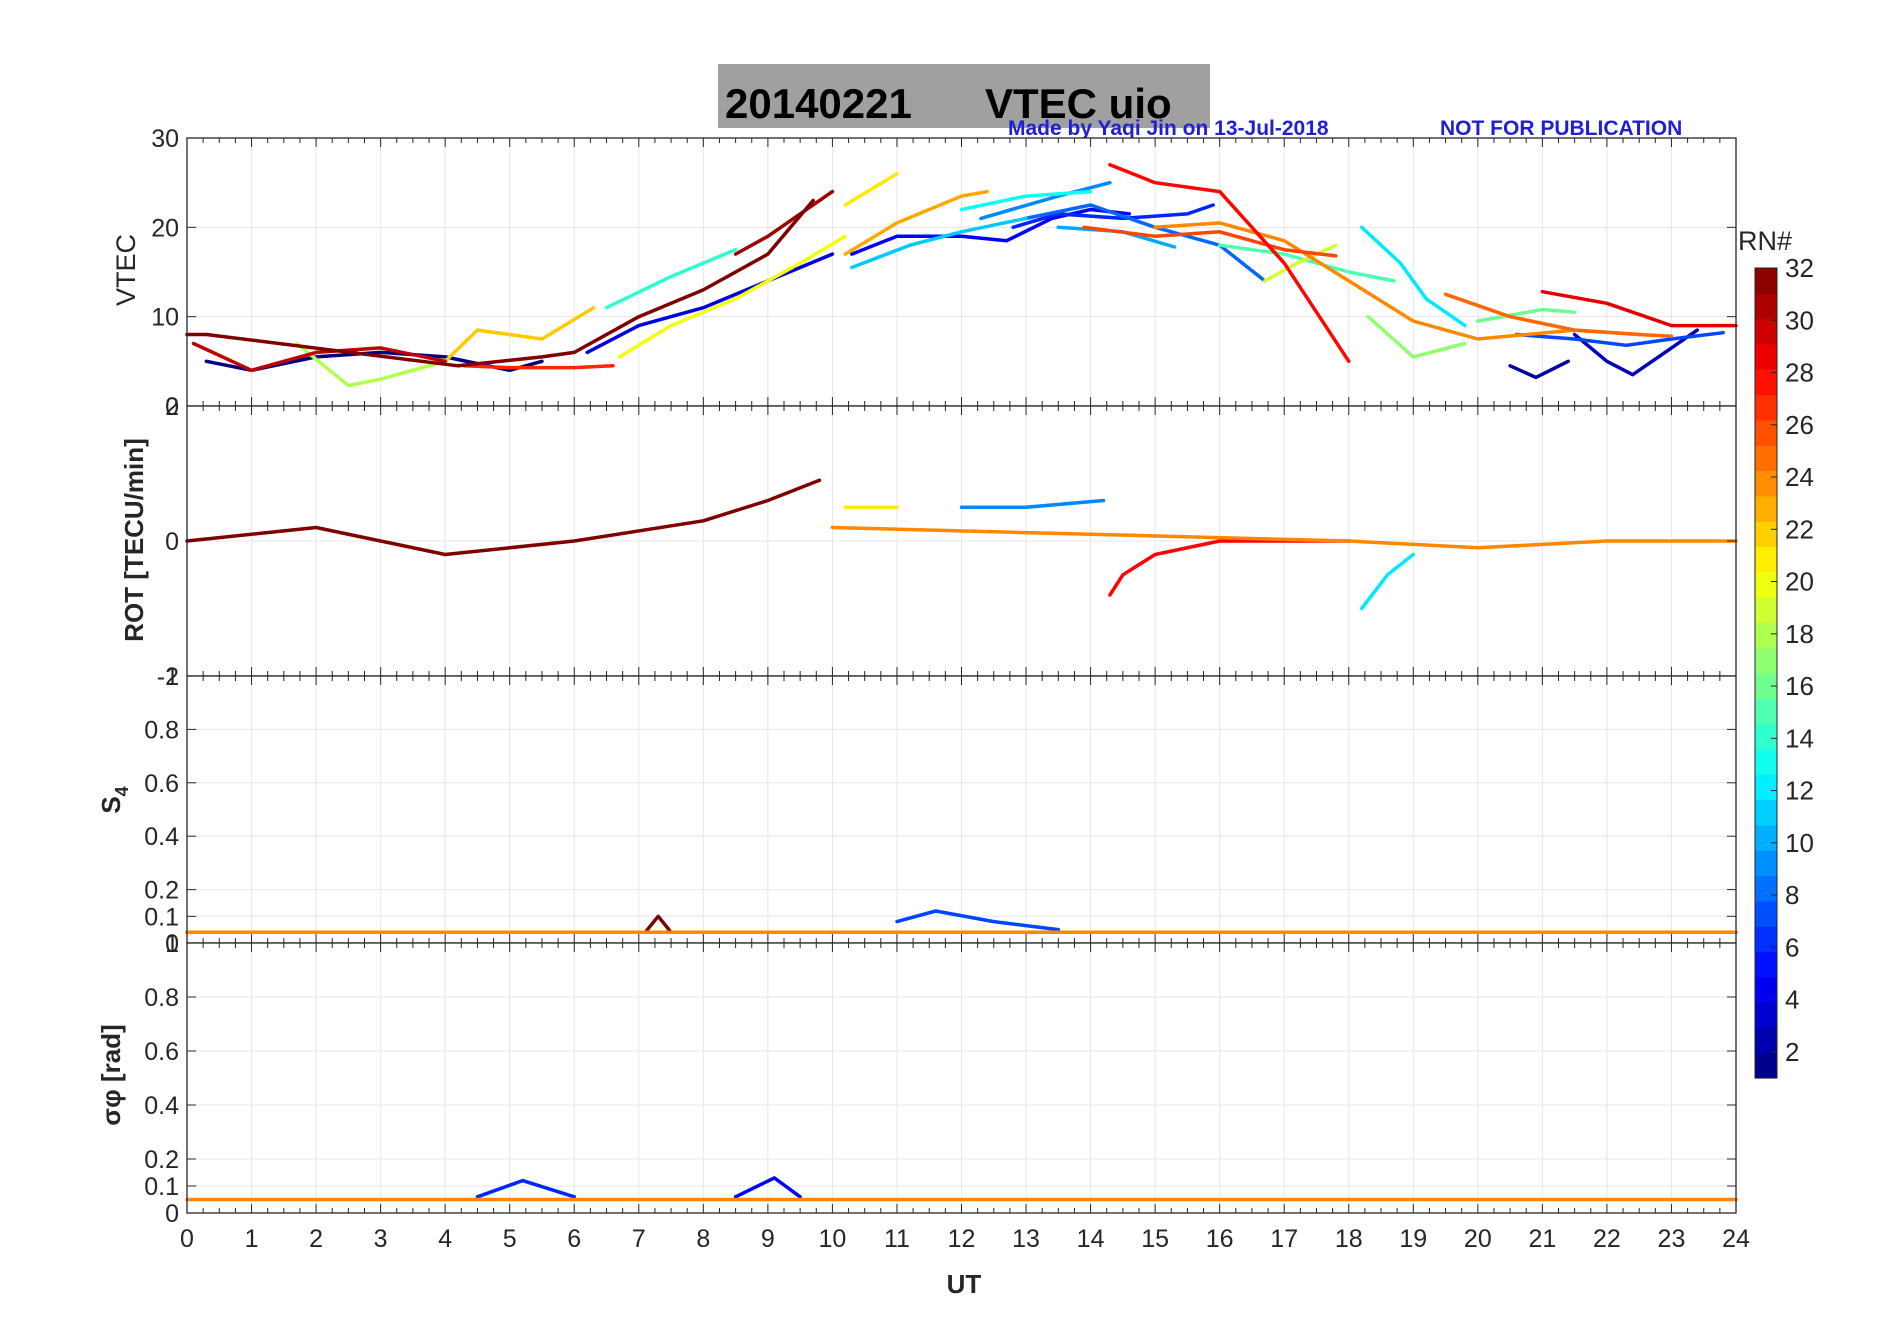 This screenshot has width=1902, height=1330. I want to click on x-axis-label: UT, so click(964, 1284).